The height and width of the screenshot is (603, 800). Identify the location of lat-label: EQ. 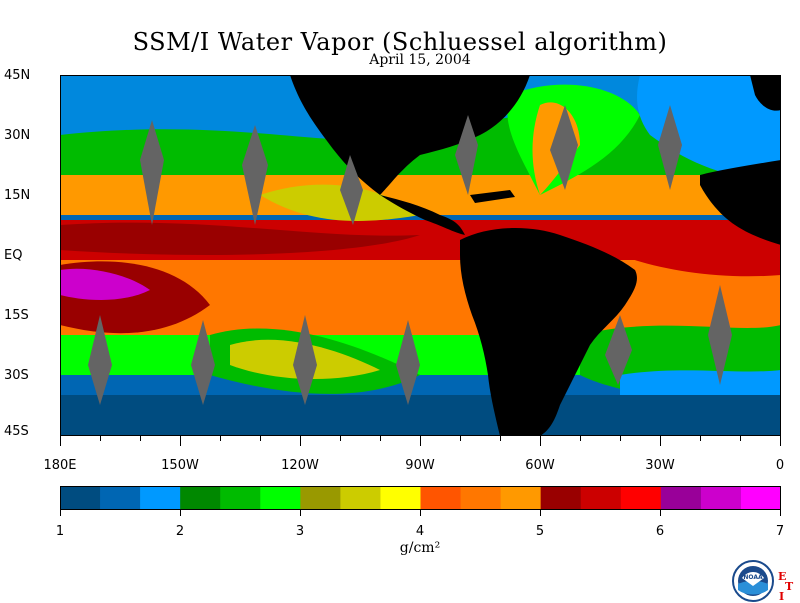
(13, 255).